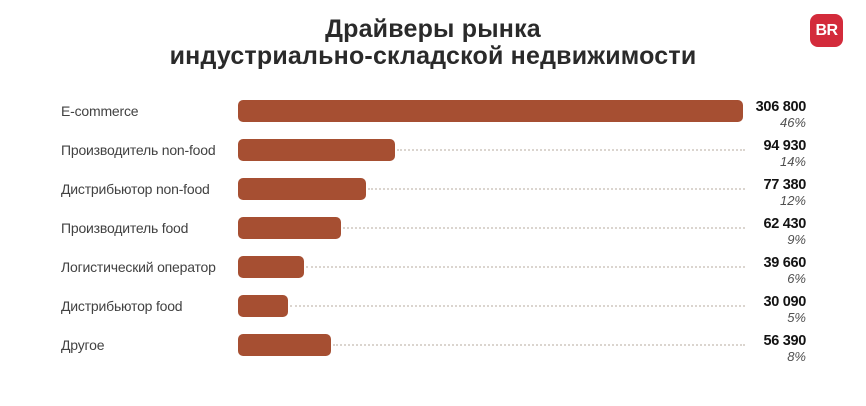 The width and height of the screenshot is (866, 406). I want to click on percent-label: 9%, so click(796, 239).